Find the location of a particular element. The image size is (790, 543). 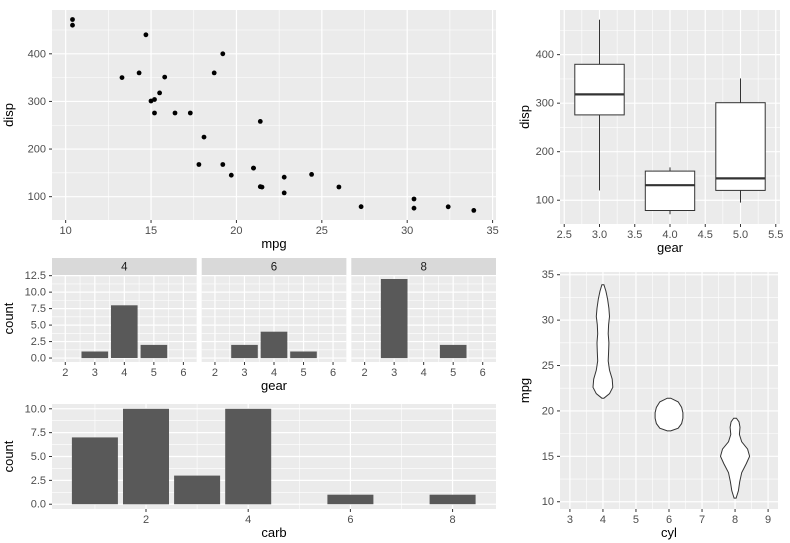

facet-strip-label: 6 is located at coordinates (274, 268).